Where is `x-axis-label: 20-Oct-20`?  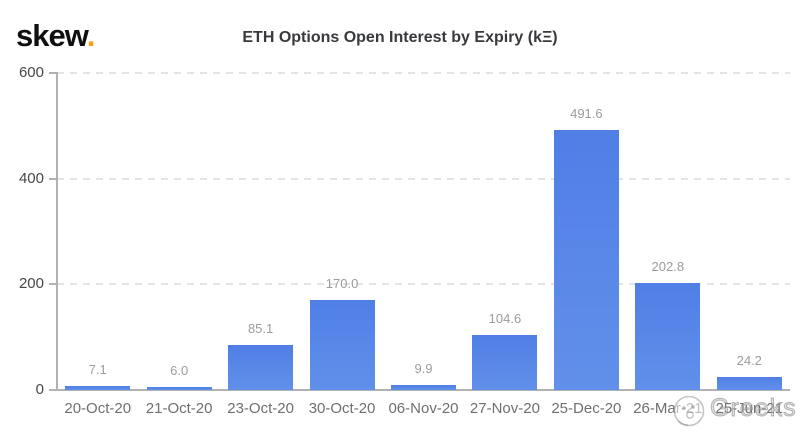
x-axis-label: 20-Oct-20 is located at coordinates (98, 408).